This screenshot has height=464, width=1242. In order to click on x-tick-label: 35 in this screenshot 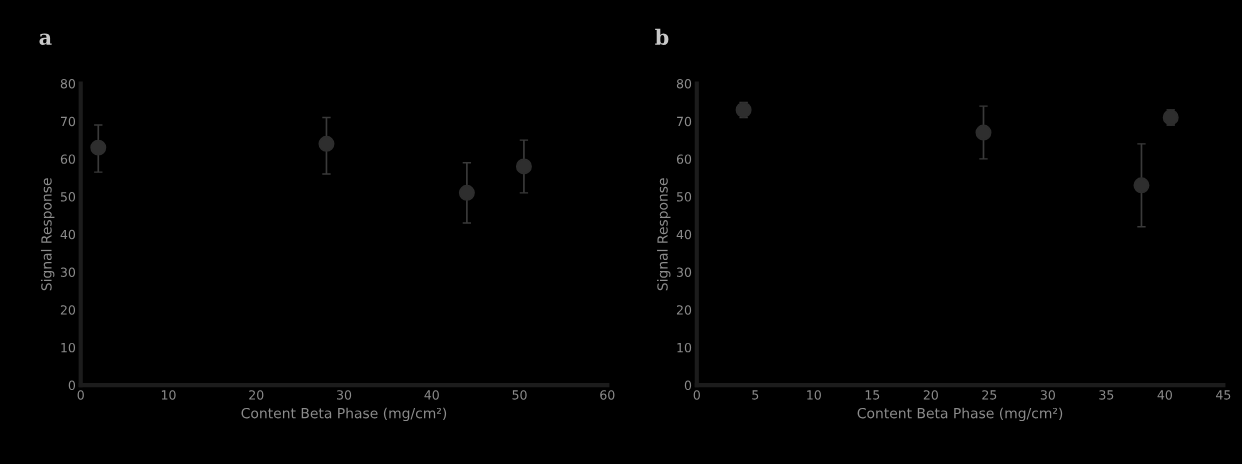, I will do `click(1106, 395)`.